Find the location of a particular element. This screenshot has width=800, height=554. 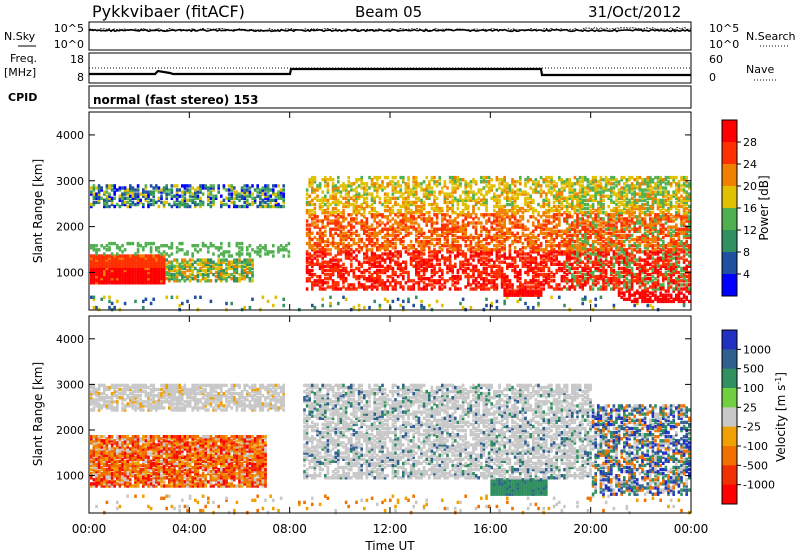

nave-label: Nave is located at coordinates (760, 69).